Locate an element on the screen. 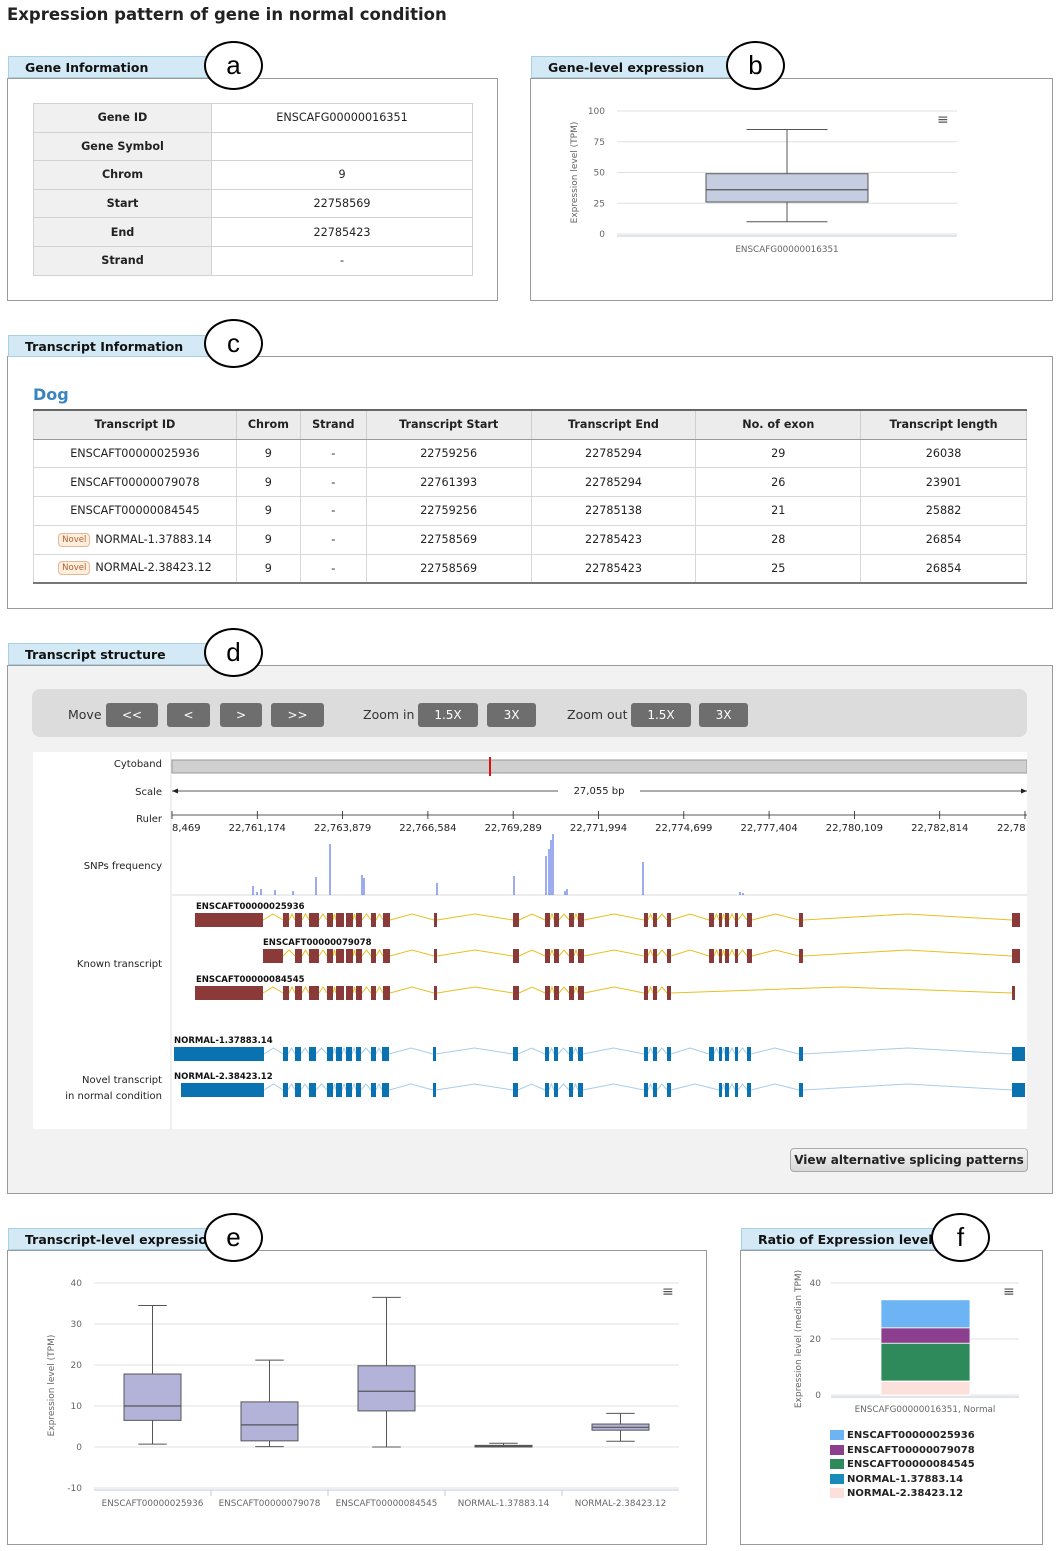  legend-swatch is located at coordinates (837, 1464).